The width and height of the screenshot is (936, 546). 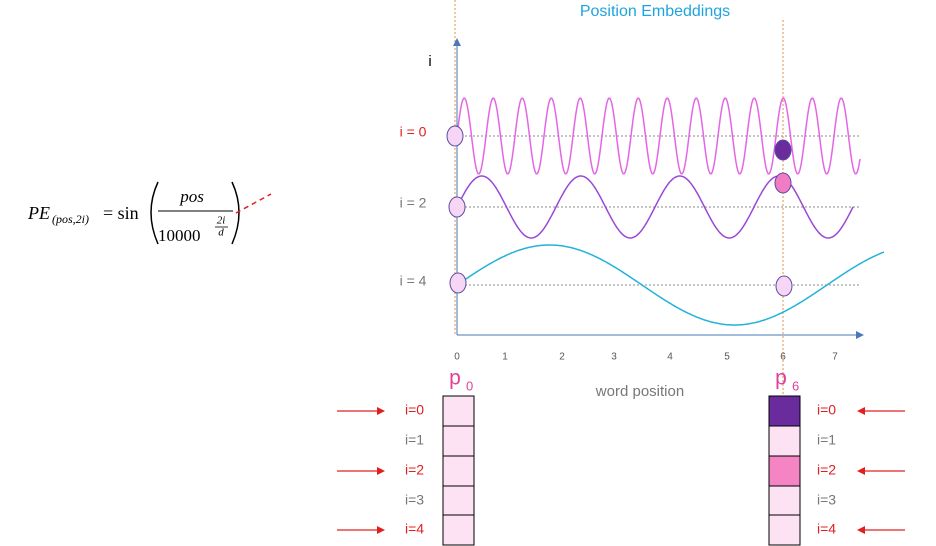 I want to click on curve-label: i = 4, so click(x=413, y=281).